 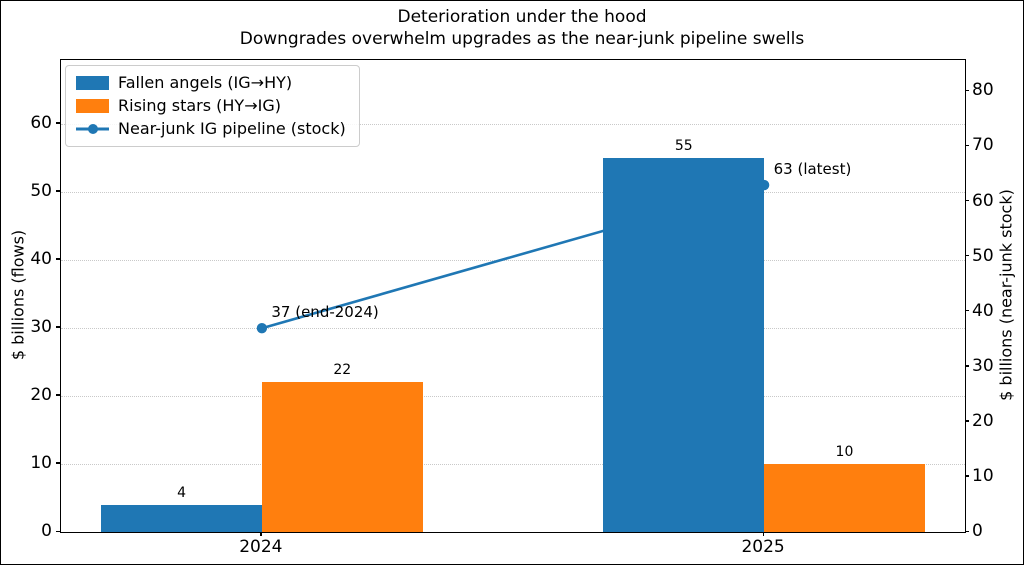 What do you see at coordinates (983, 145) in the screenshot?
I see `ytick-label-right: 70` at bounding box center [983, 145].